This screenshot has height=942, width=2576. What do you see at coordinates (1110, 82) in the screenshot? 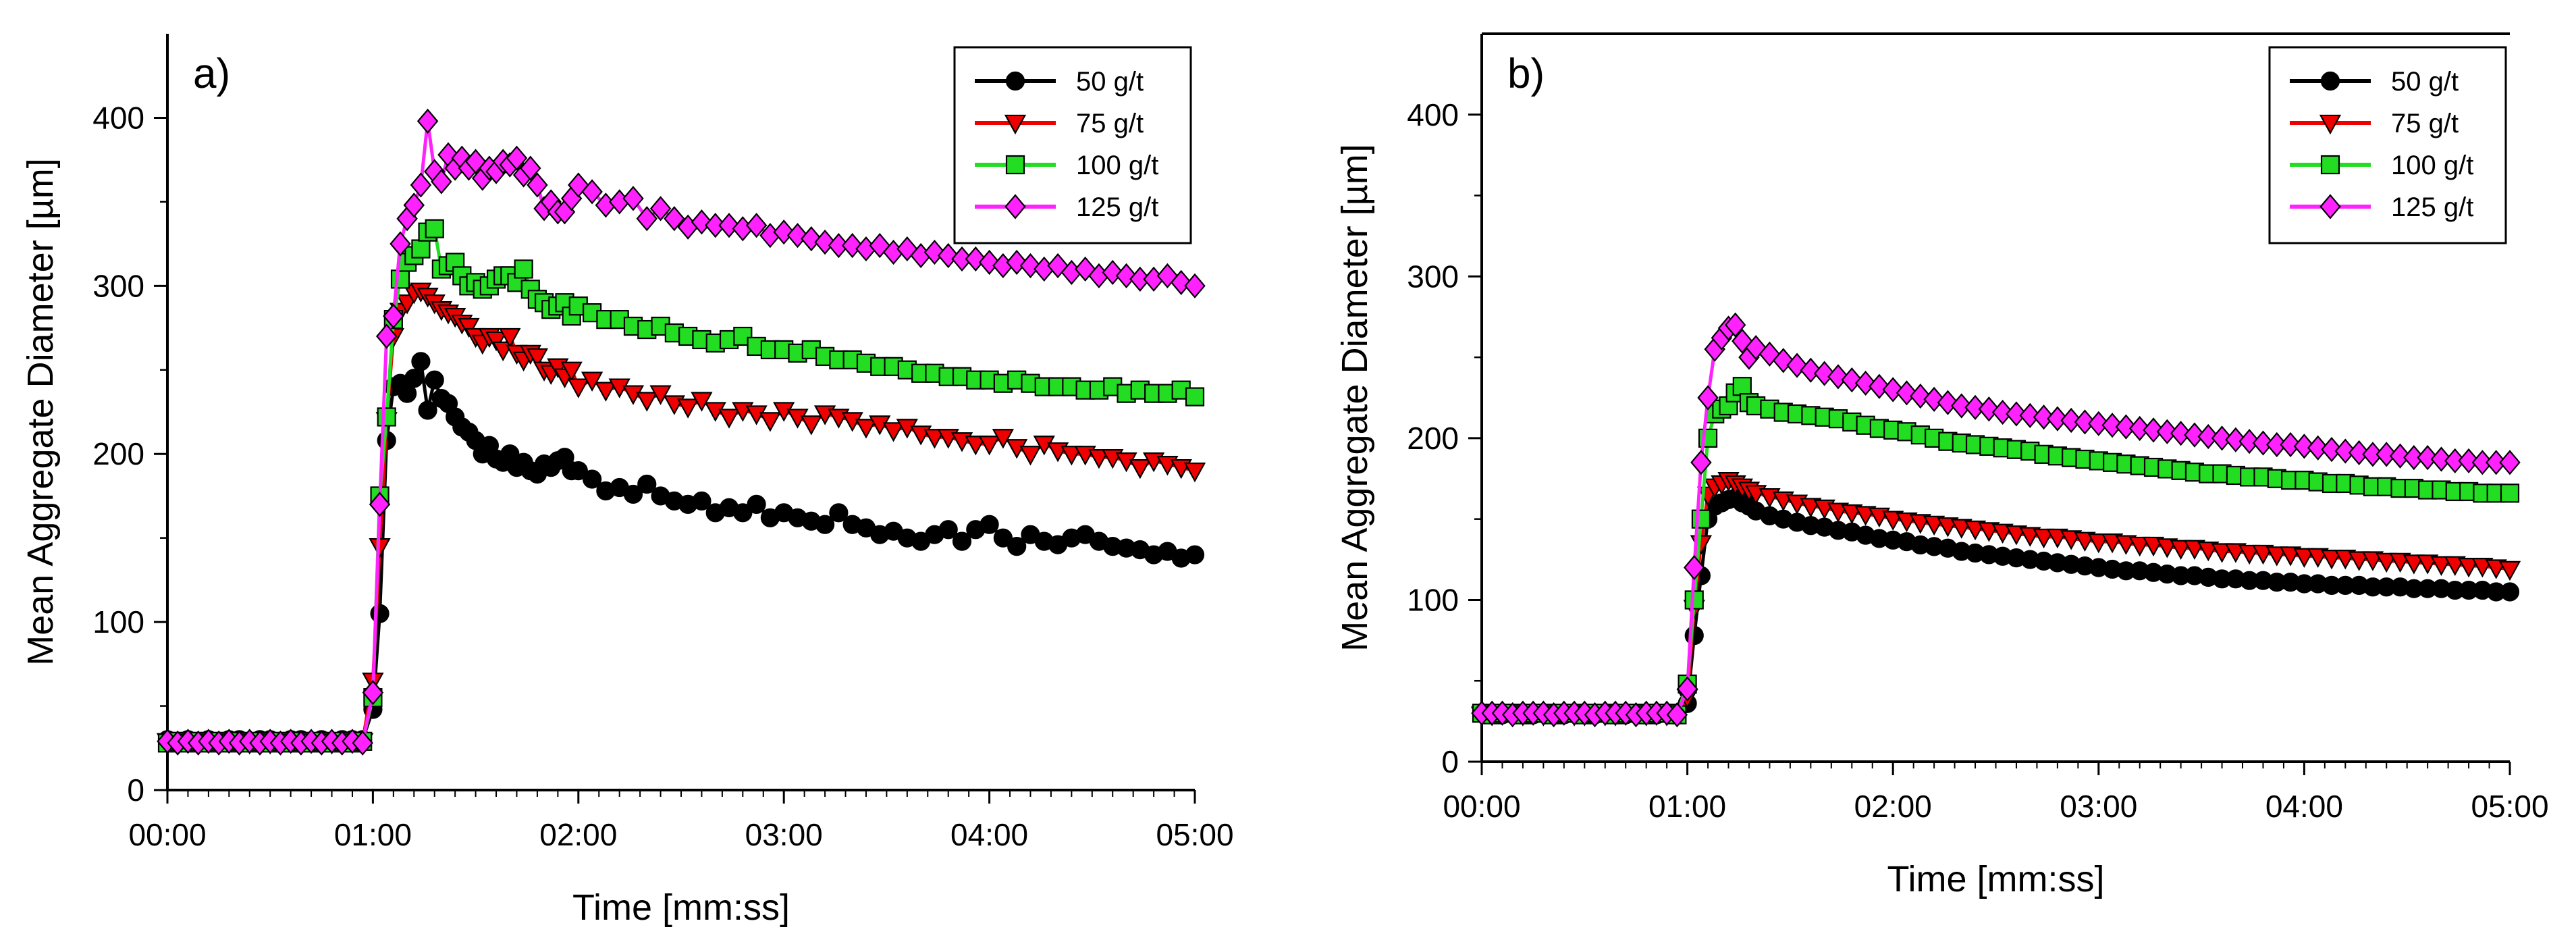
I see `legend-label: 50 g/t` at bounding box center [1110, 82].